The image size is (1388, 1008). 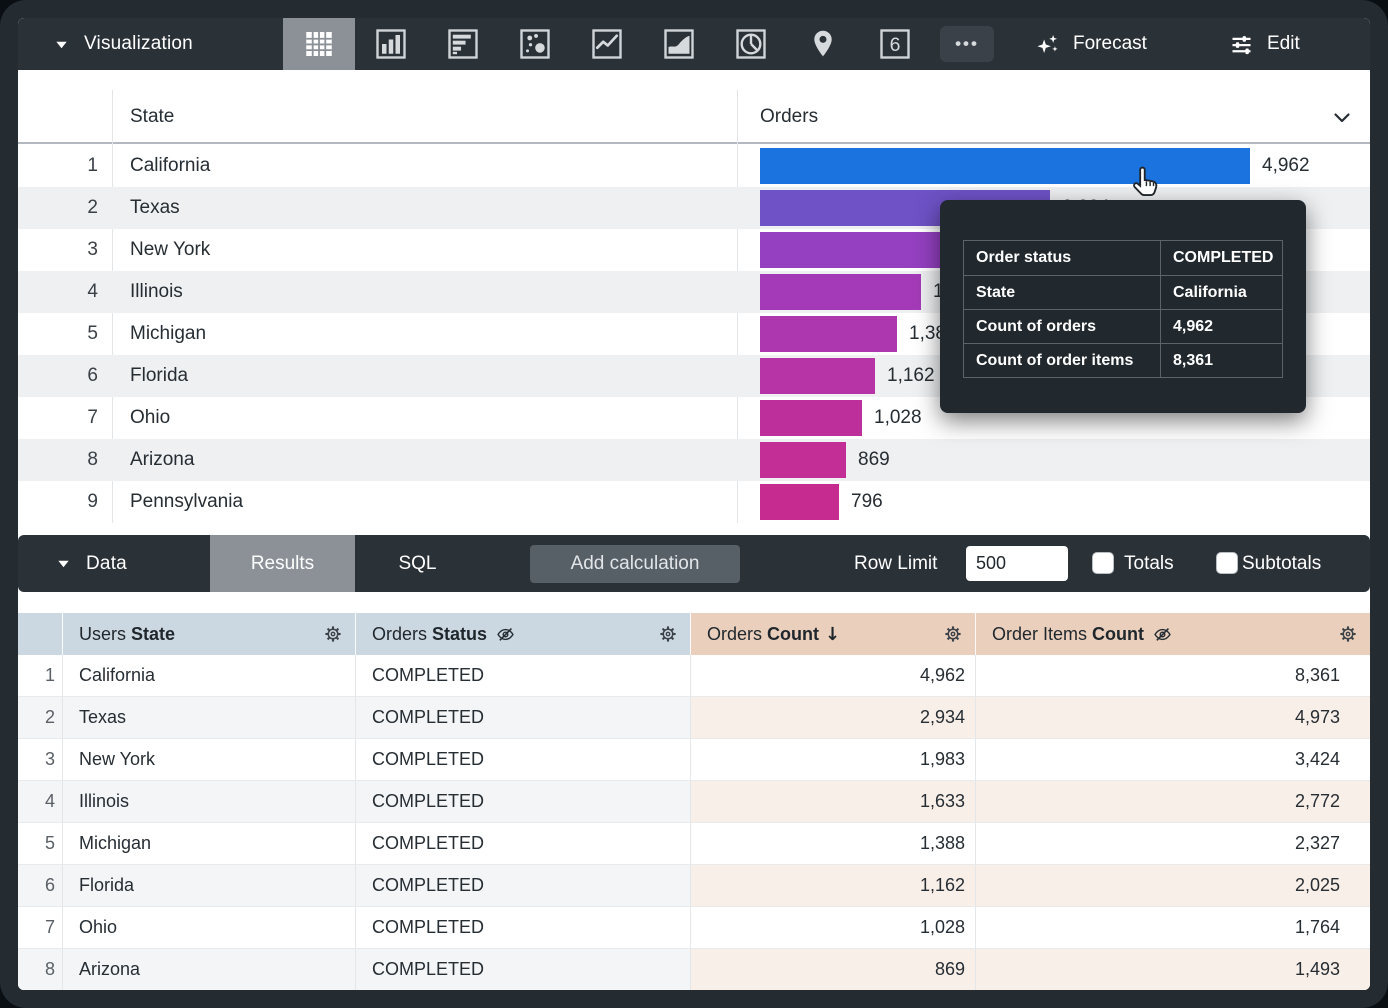 What do you see at coordinates (823, 44) in the screenshot?
I see `viz-tab-map-chart` at bounding box center [823, 44].